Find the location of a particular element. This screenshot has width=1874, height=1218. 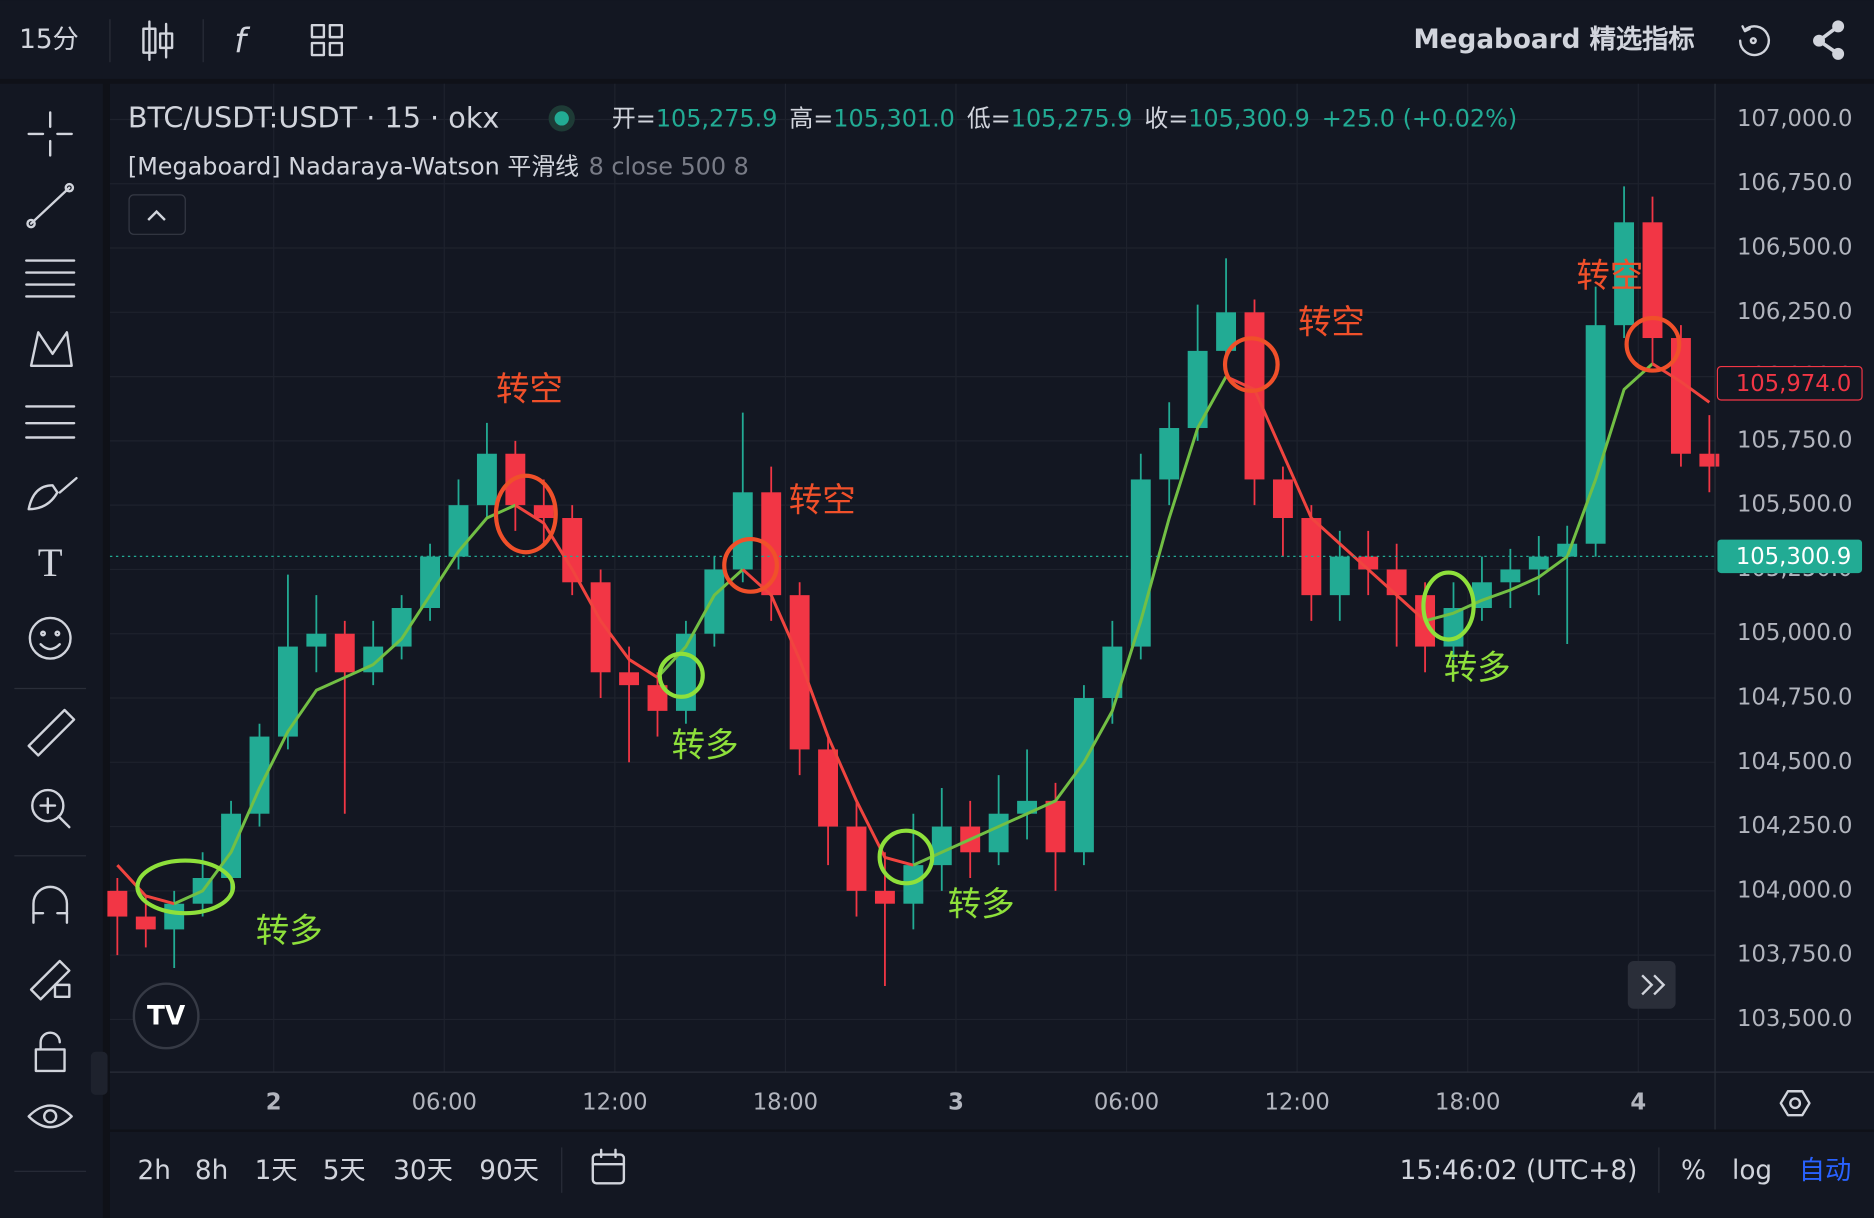

y-tick-label: 105,500.0 is located at coordinates (1794, 505).